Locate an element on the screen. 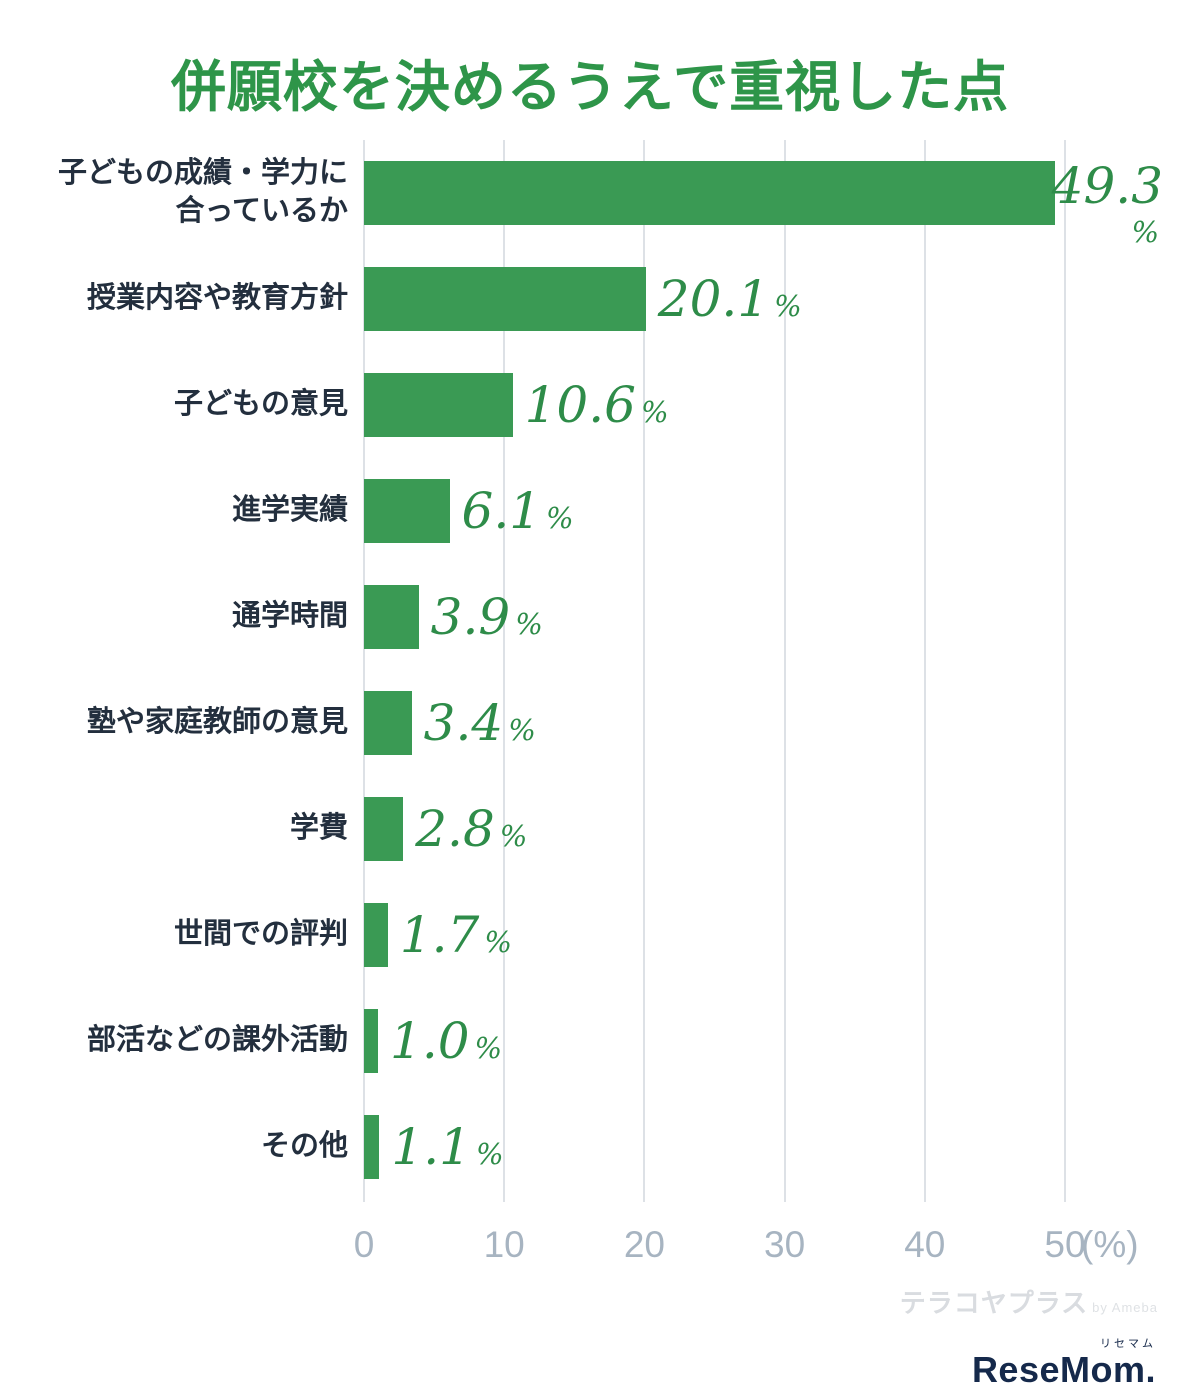 This screenshot has height=1400, width=1180. bar-row: 授業内容や教育方針 20.1% is located at coordinates (590, 299).